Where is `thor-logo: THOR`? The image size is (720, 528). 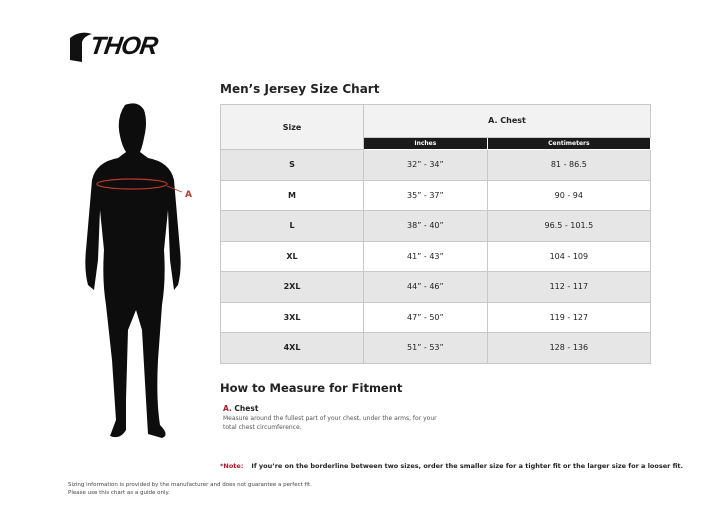 thor-logo: THOR is located at coordinates (120, 47).